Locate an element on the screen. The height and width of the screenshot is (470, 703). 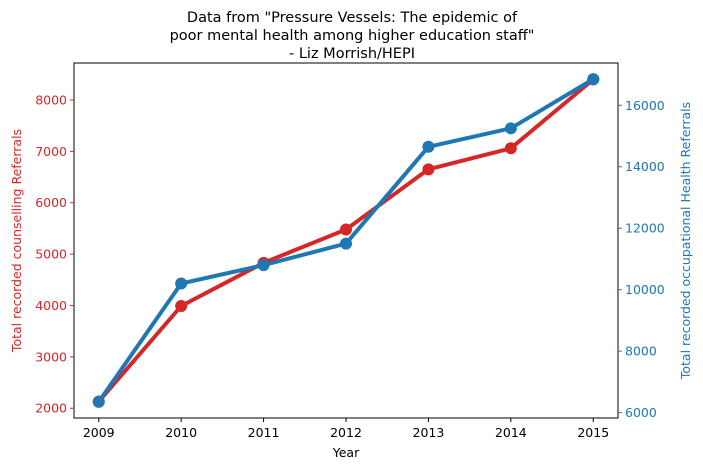
y-left-tick-label: 4000 is located at coordinates (51, 305).